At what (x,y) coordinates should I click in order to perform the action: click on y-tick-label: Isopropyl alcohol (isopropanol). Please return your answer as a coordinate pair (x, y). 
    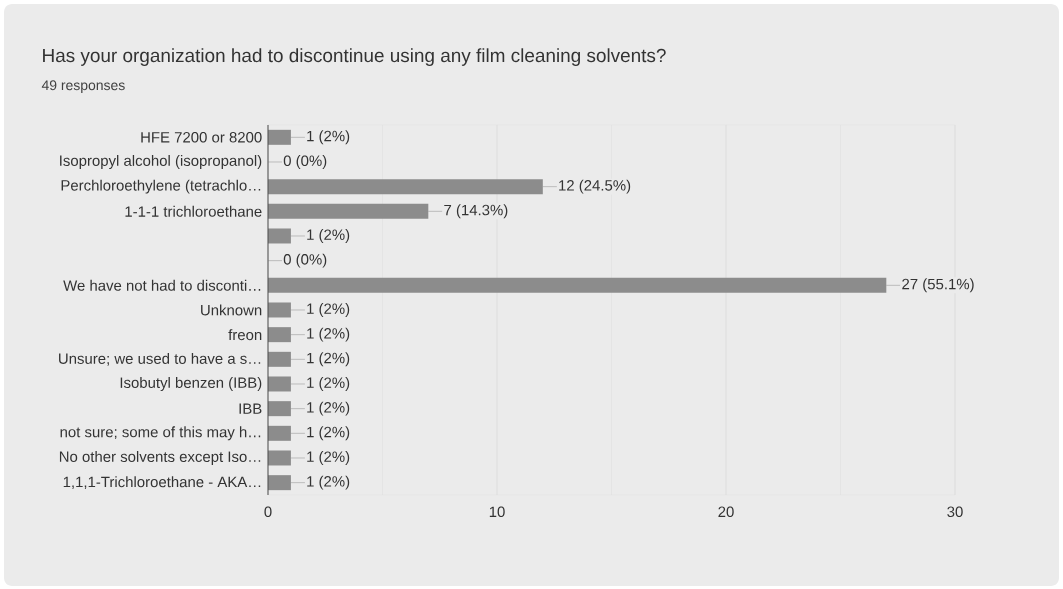
    Looking at the image, I should click on (161, 162).